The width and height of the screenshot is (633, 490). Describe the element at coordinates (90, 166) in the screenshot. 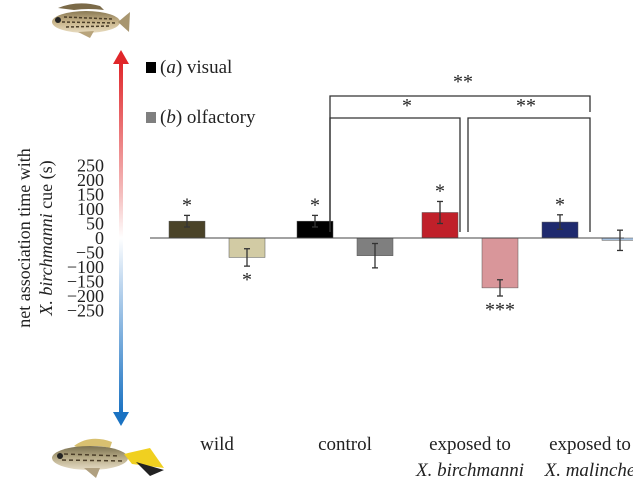

I see `y-tick-label: 250` at that location.